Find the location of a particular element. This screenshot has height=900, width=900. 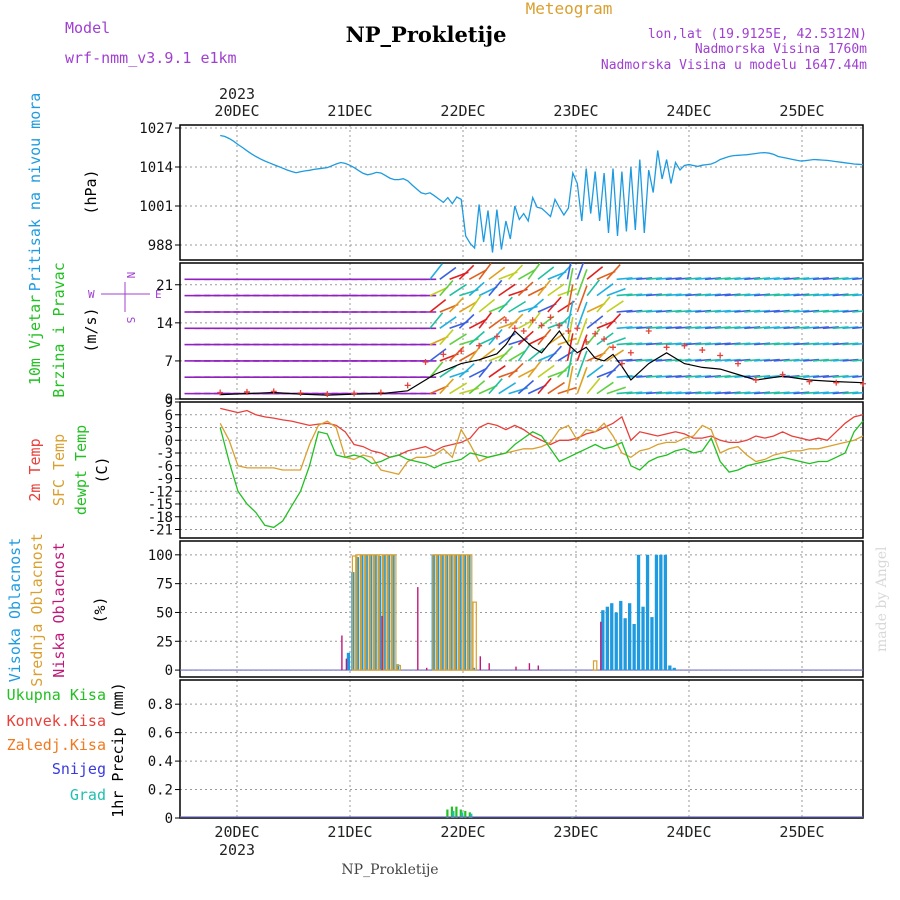

credit-text: made by Angel is located at coordinates (882, 599).